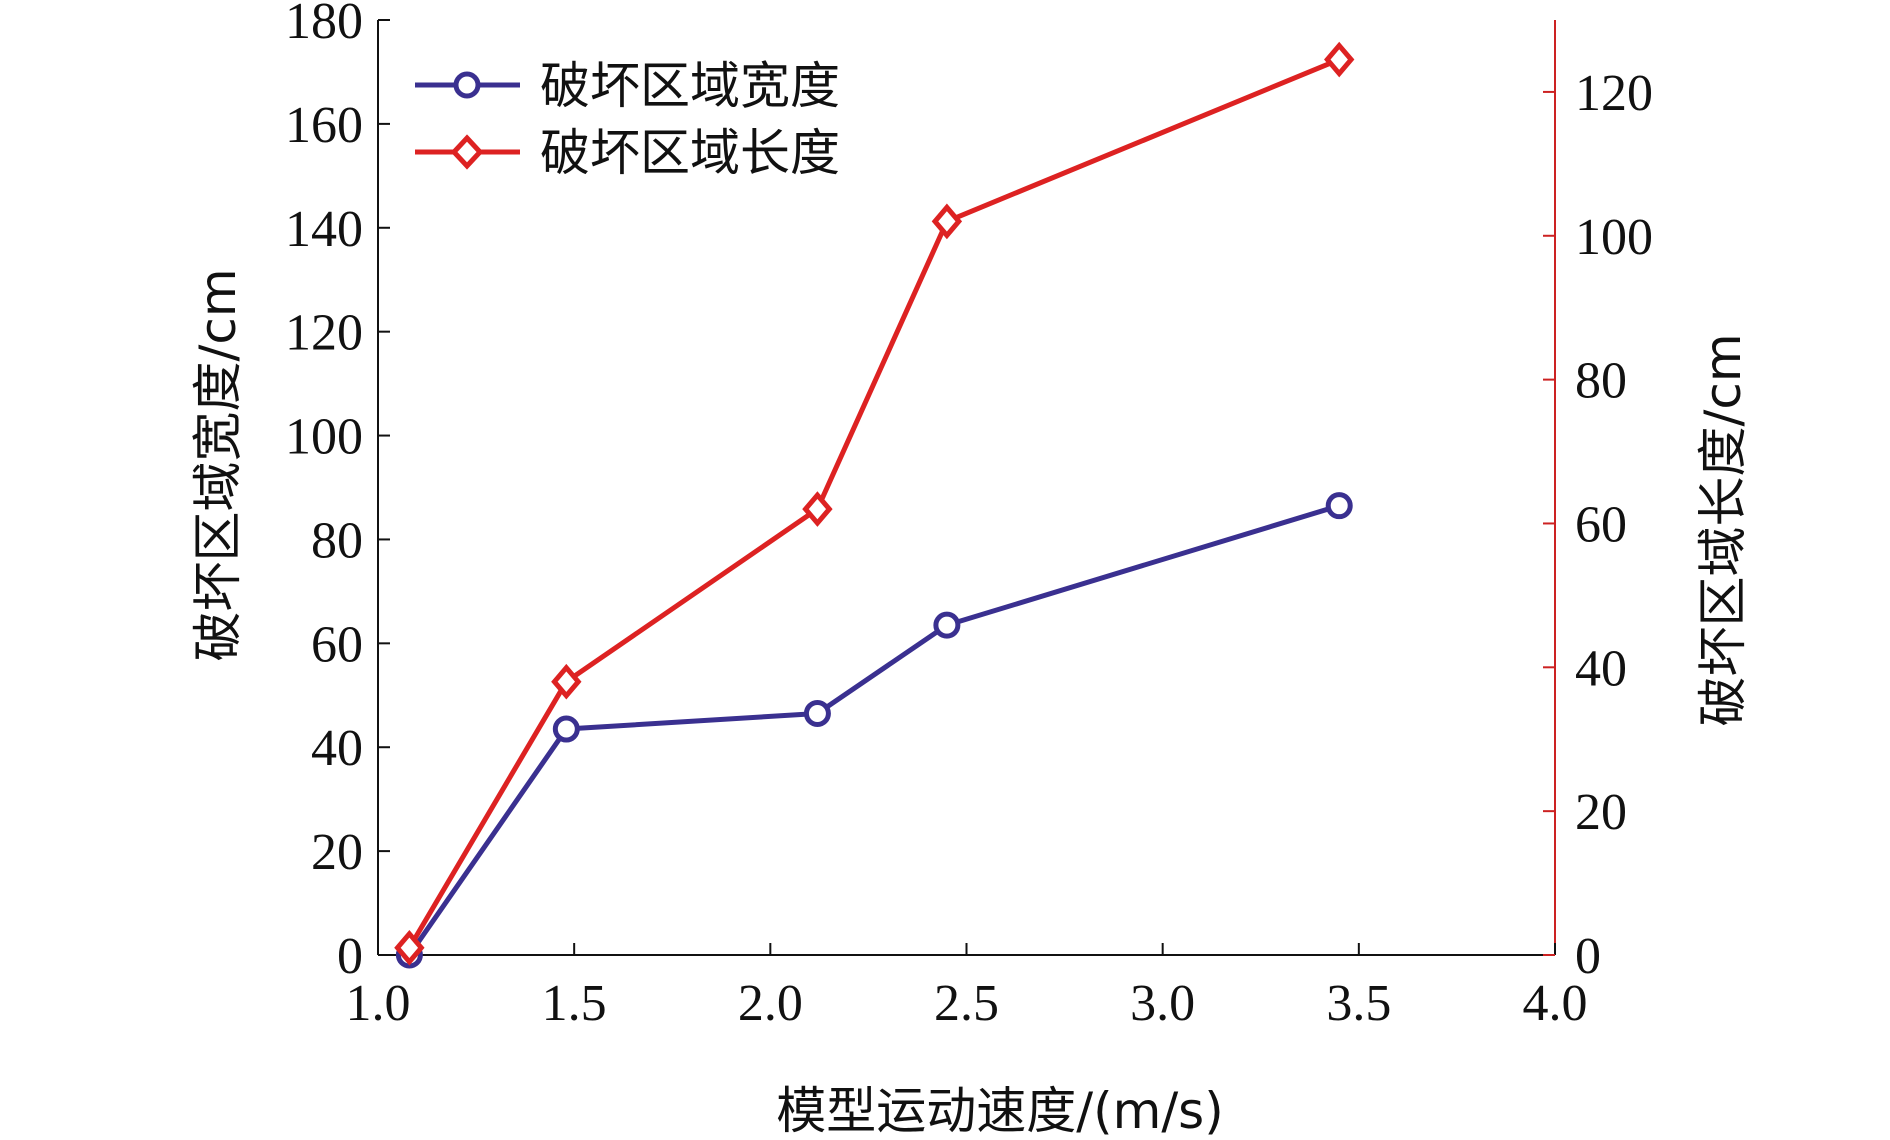 The image size is (1890, 1140). I want to click on y-left-tick-label: 40, so click(337, 748).